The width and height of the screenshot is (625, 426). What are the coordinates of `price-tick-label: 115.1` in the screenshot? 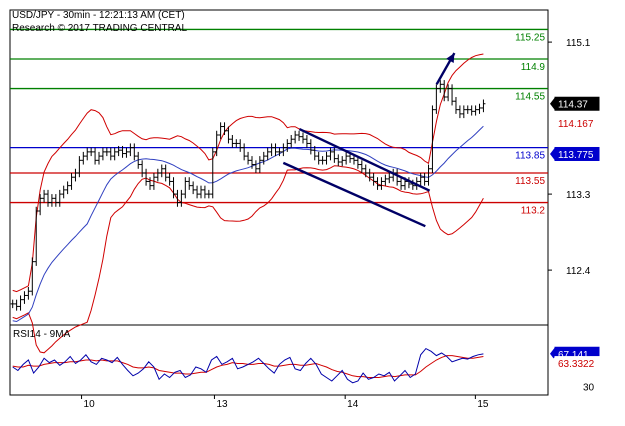 It's located at (578, 43).